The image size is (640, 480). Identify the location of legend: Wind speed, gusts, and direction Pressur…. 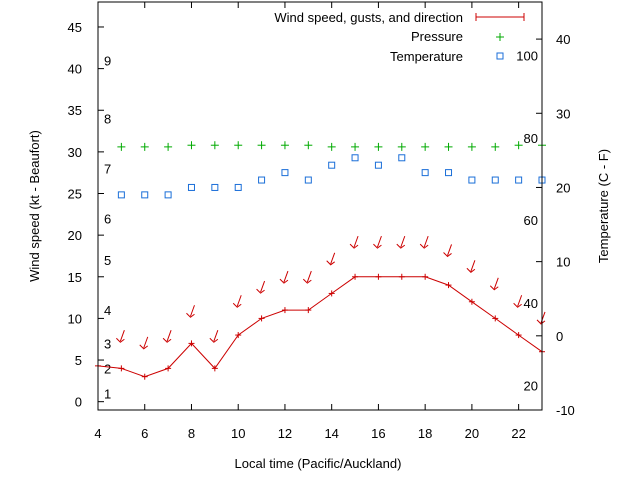
(399, 37).